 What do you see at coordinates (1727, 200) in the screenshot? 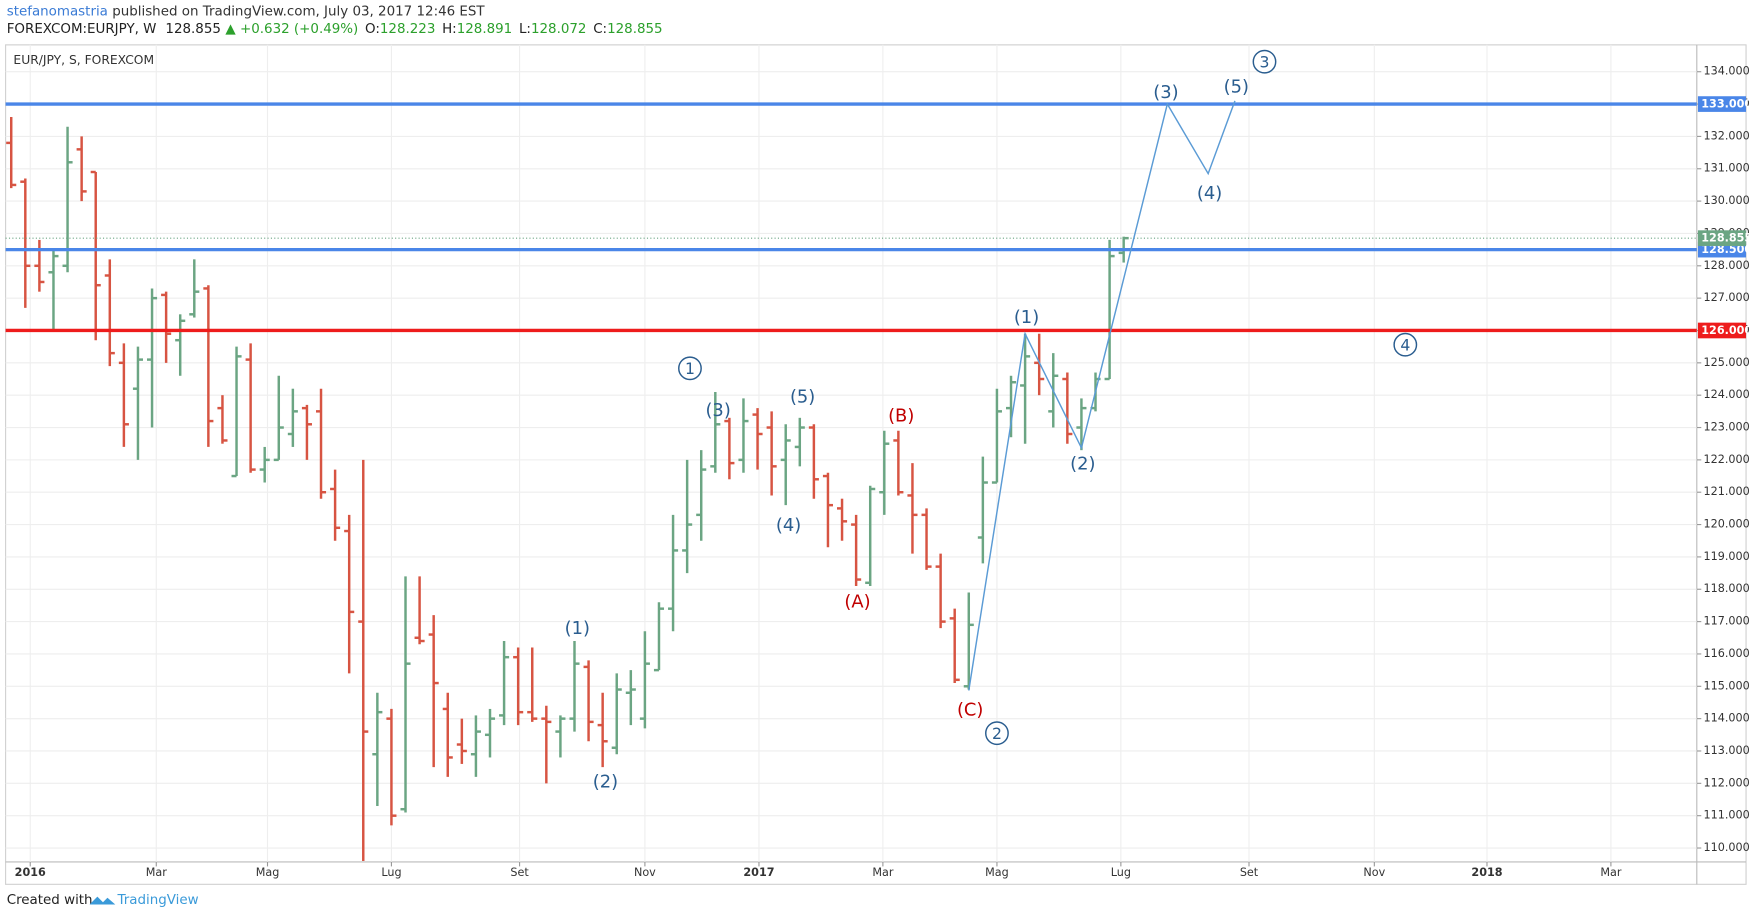
I see `y-tick-label: 130.000` at bounding box center [1727, 200].